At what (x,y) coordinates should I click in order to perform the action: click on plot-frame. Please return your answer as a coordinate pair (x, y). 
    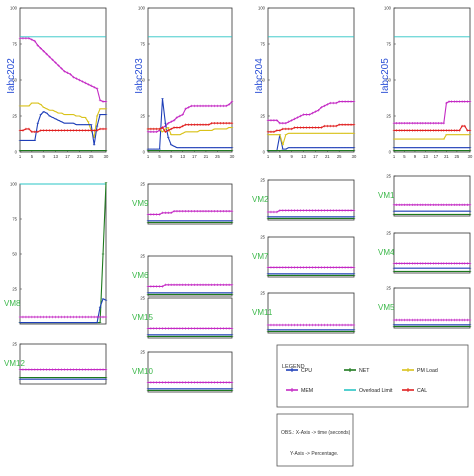
    Looking at the image, I should click on (432, 196).